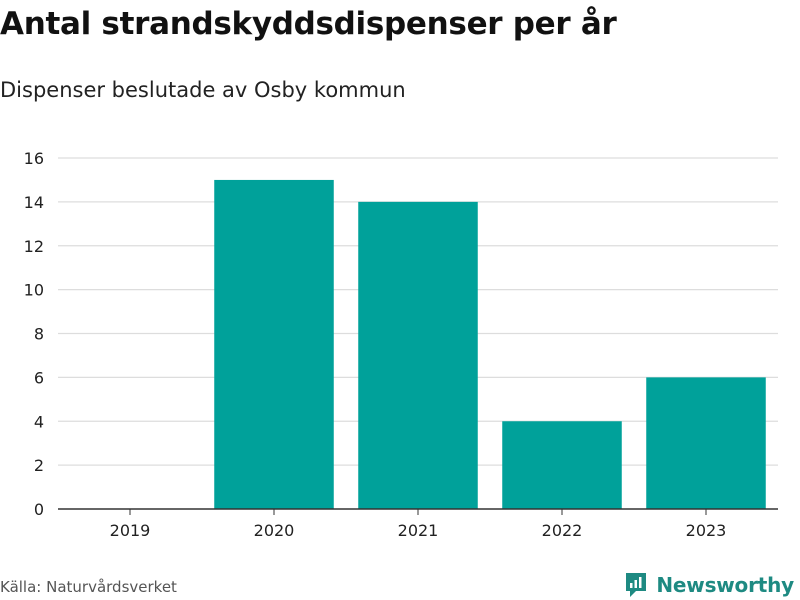  Describe the element at coordinates (39, 334) in the screenshot. I see `y-tick-label: 8` at that location.